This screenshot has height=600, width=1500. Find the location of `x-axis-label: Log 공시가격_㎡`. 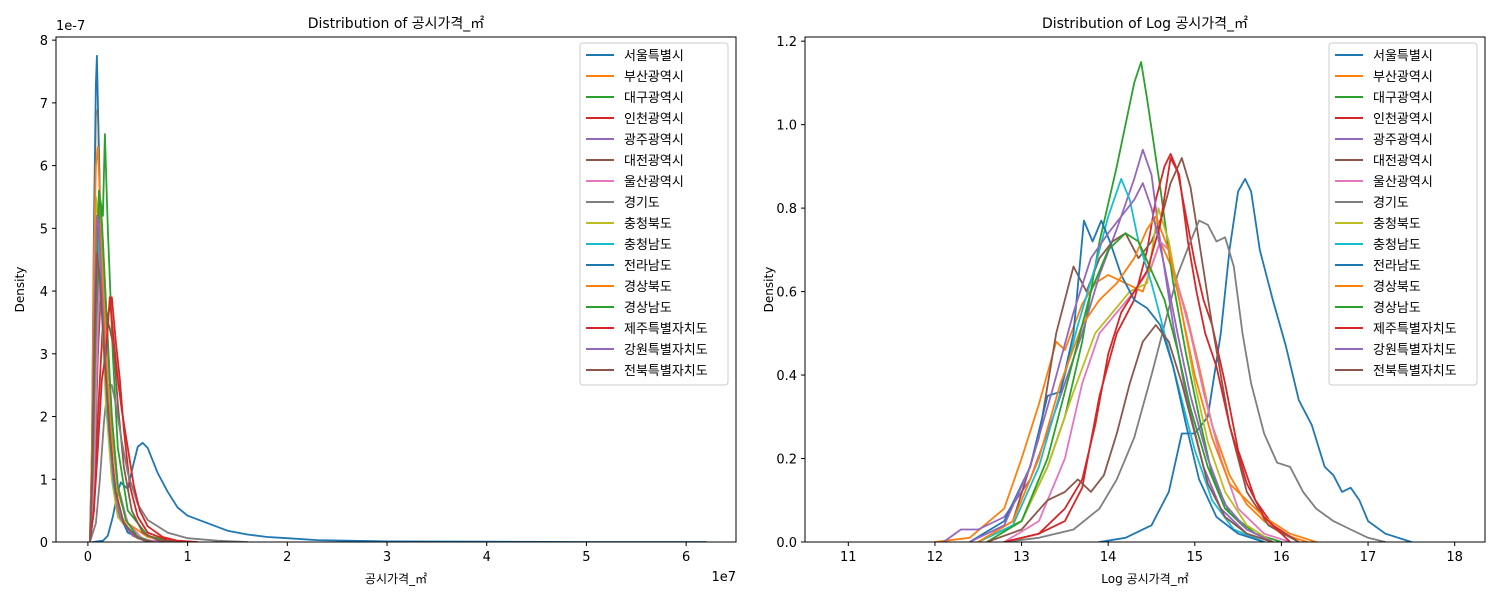

x-axis-label: Log 공시가격_㎡ is located at coordinates (1144, 579).